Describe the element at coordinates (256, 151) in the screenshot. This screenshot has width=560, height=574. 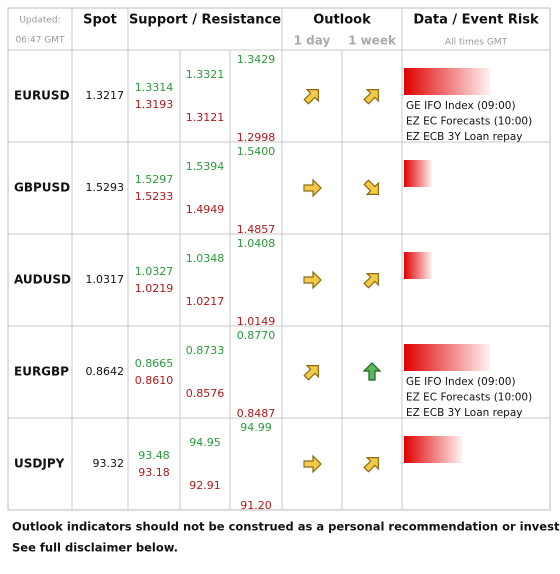
I see `resistance: 1.5400` at that location.